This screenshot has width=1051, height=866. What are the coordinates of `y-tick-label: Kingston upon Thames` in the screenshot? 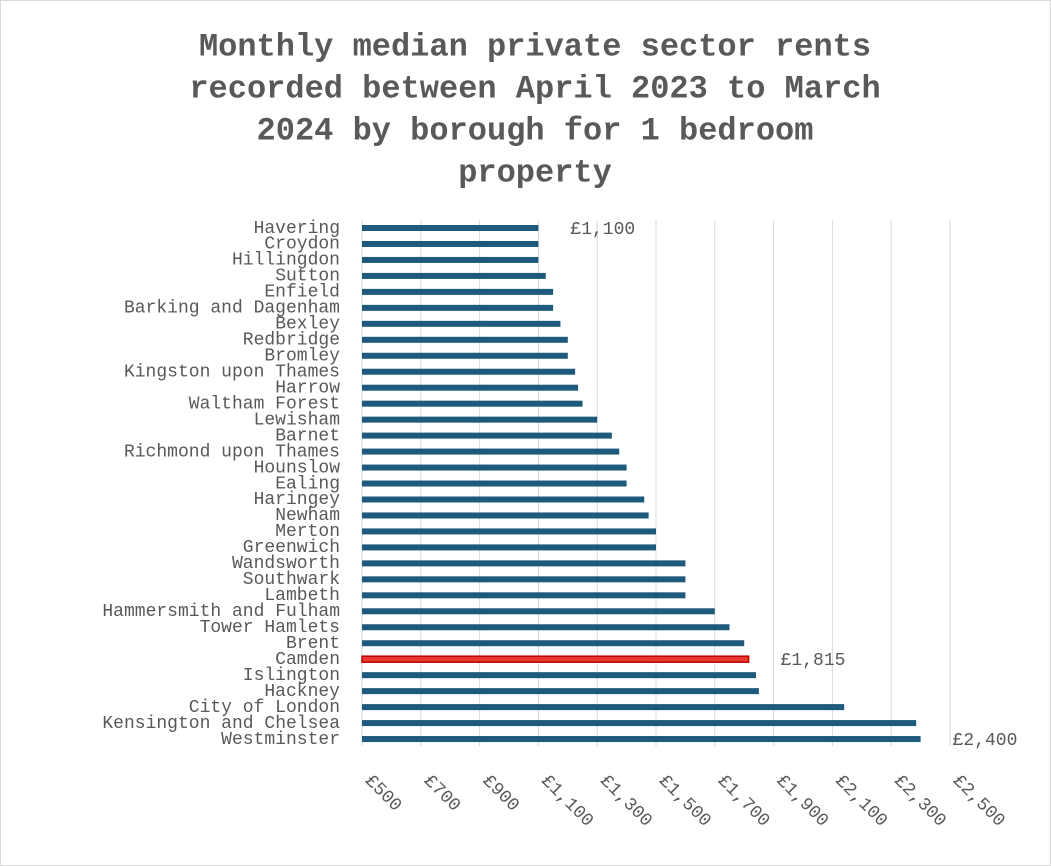 It's located at (232, 372).